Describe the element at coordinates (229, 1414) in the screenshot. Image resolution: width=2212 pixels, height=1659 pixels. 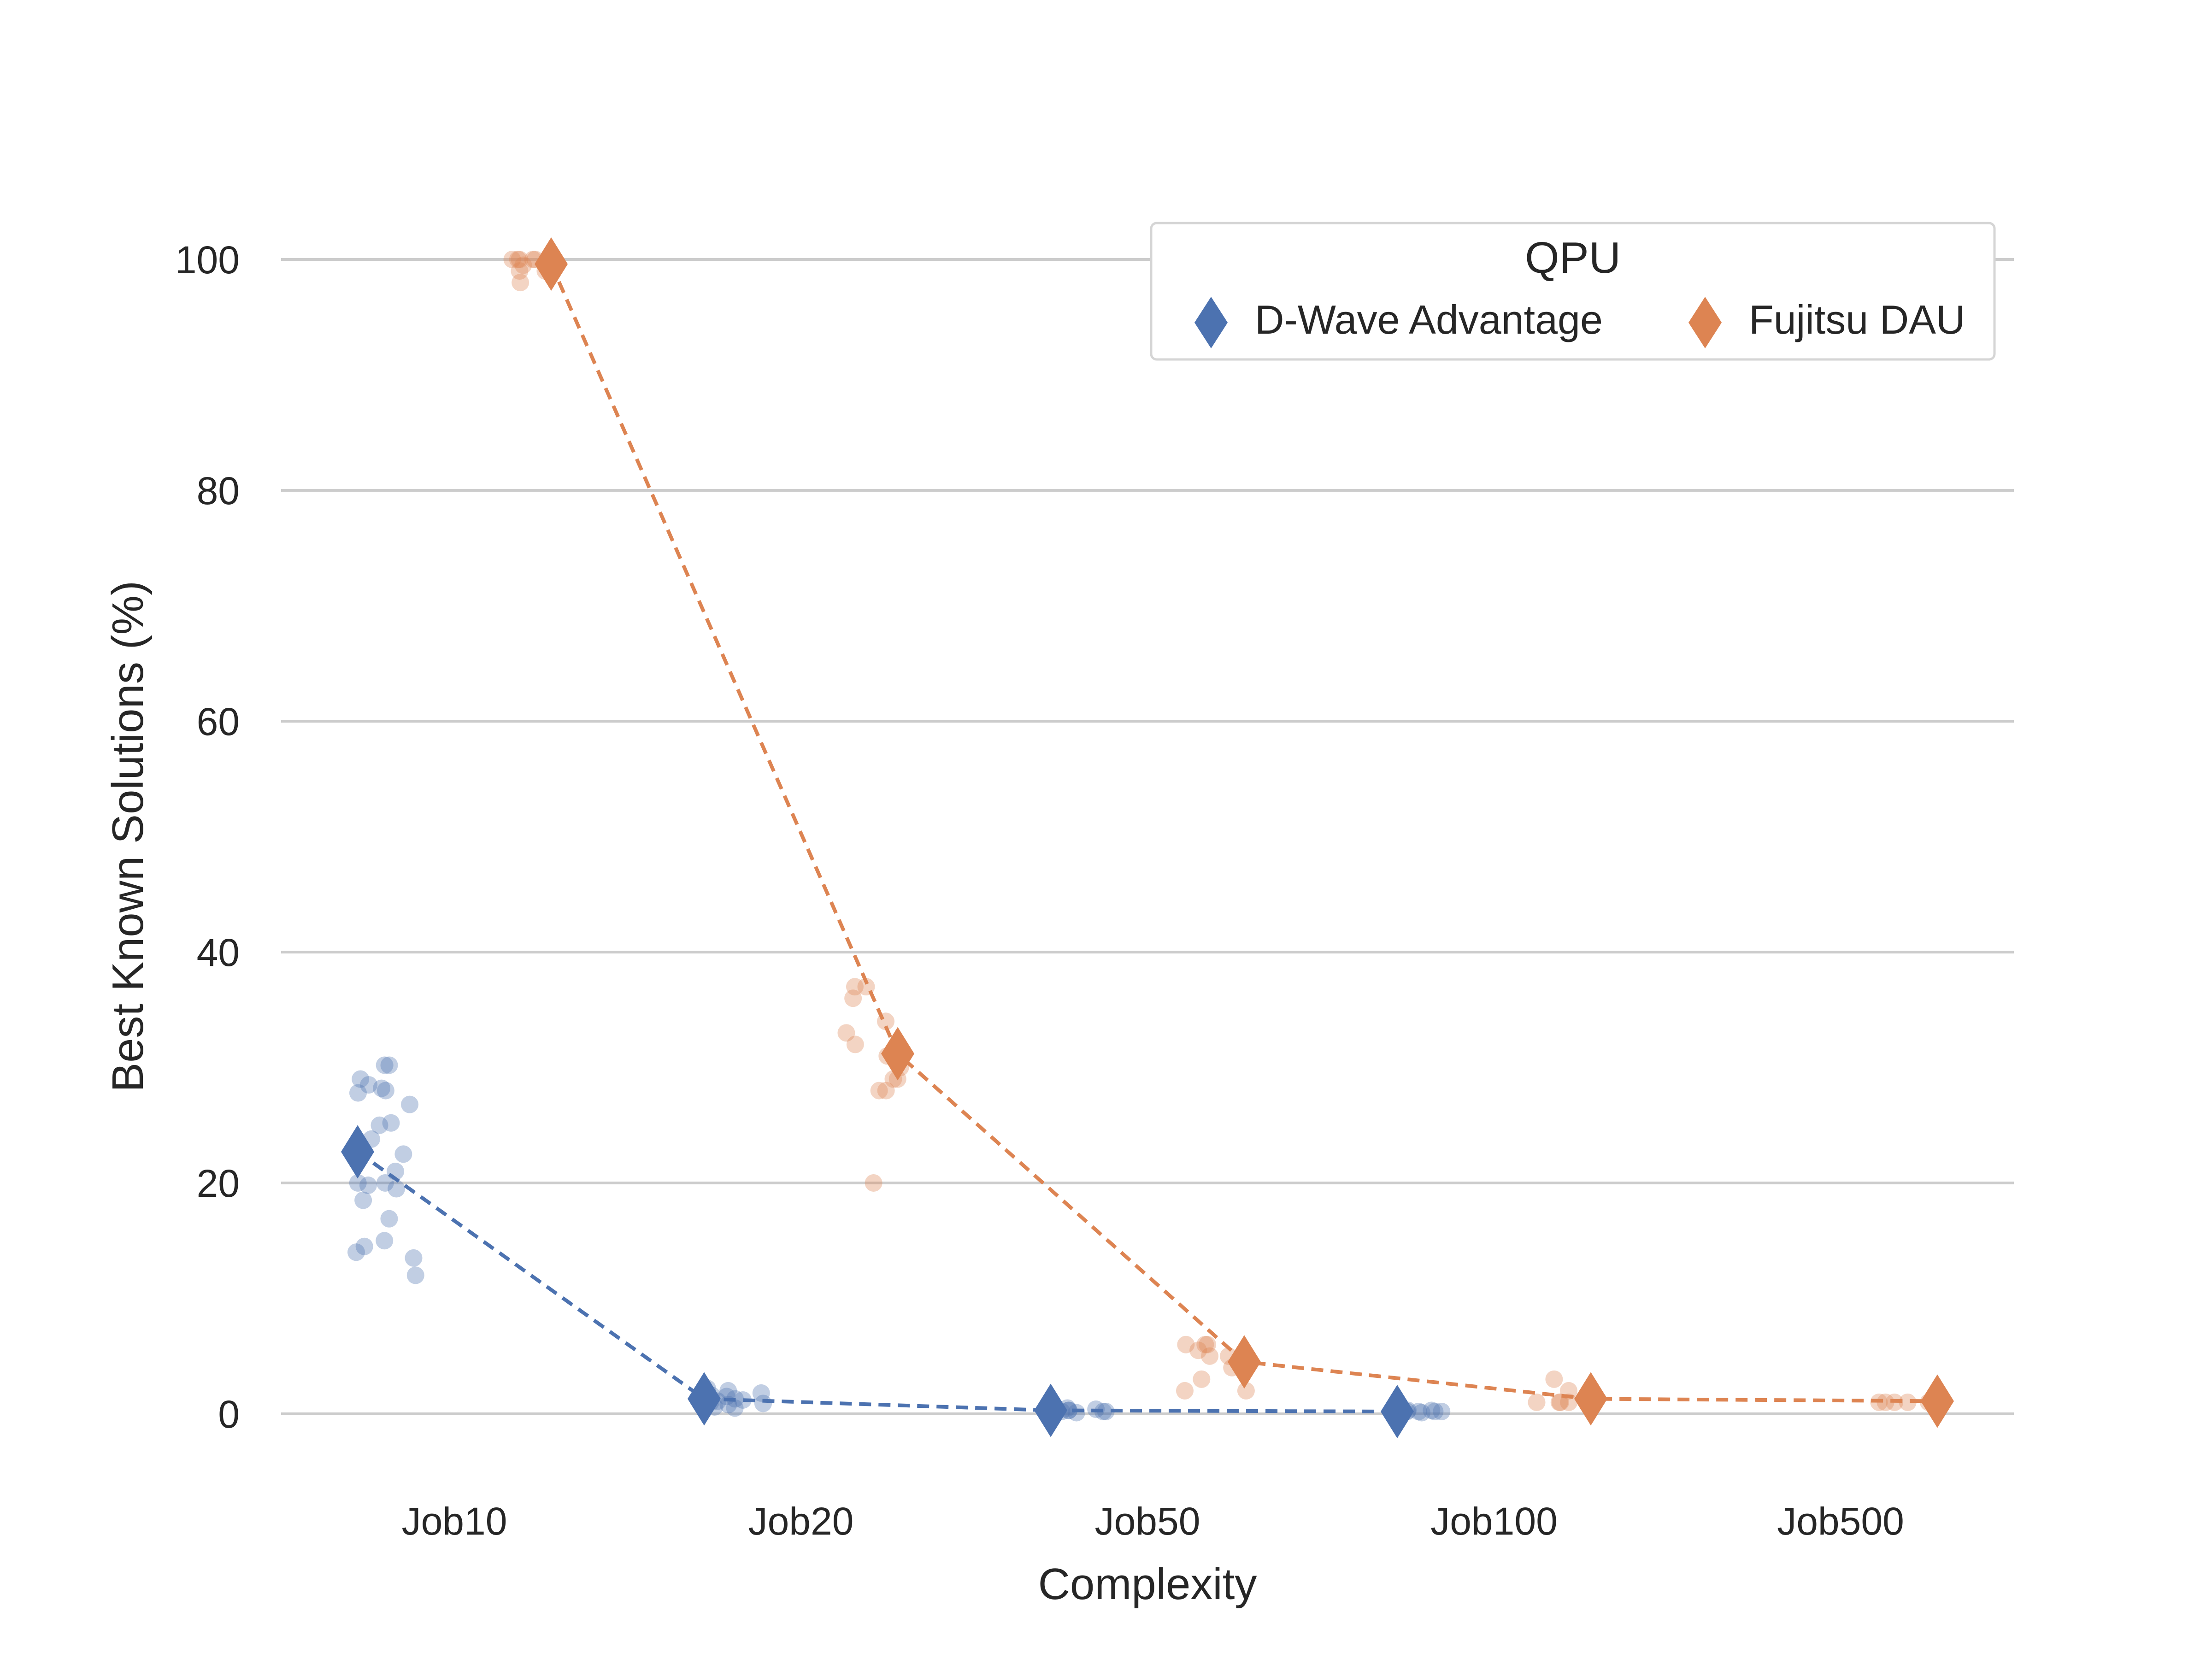
I see `y-tick-label: 0` at that location.